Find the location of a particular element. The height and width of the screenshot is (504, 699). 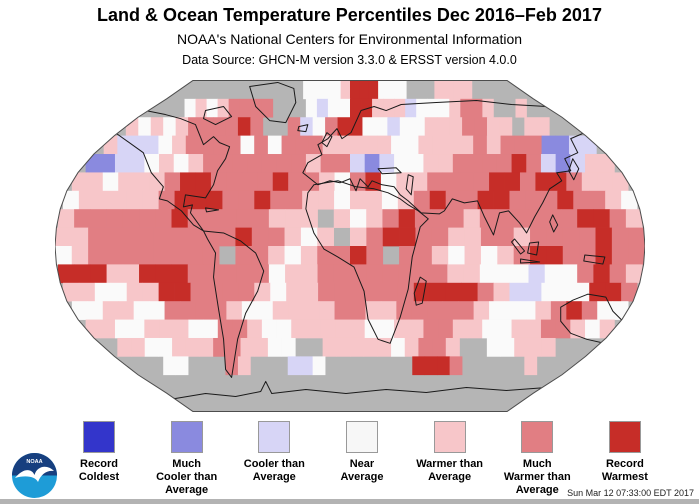

legend-item-warmer-than-average: Warmer than Average is located at coordinates (450, 459).